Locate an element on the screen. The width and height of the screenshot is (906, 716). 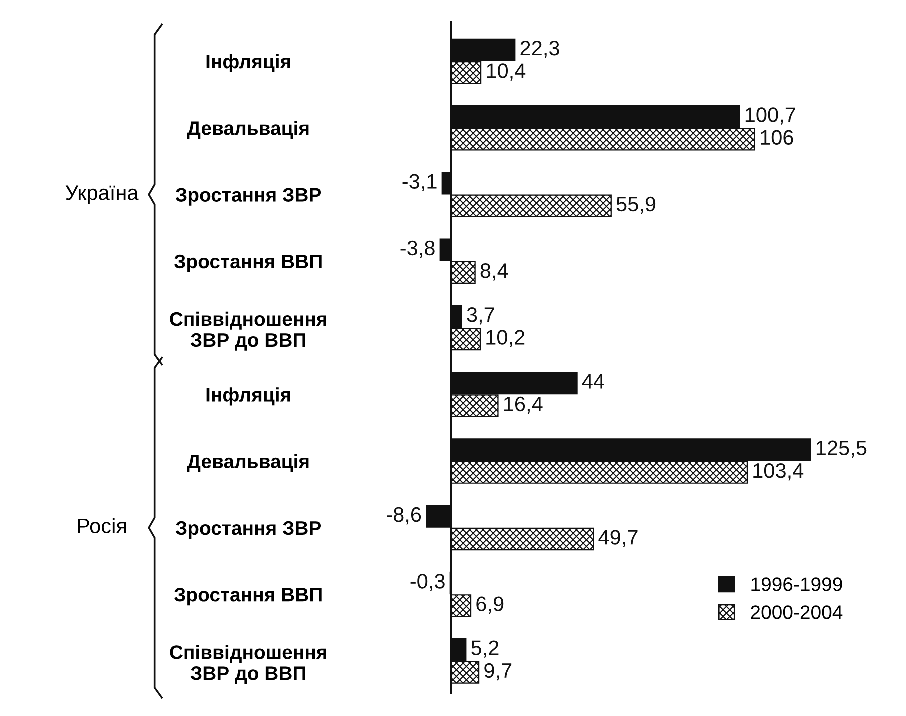
data-label: 125,5 is located at coordinates (841, 449).